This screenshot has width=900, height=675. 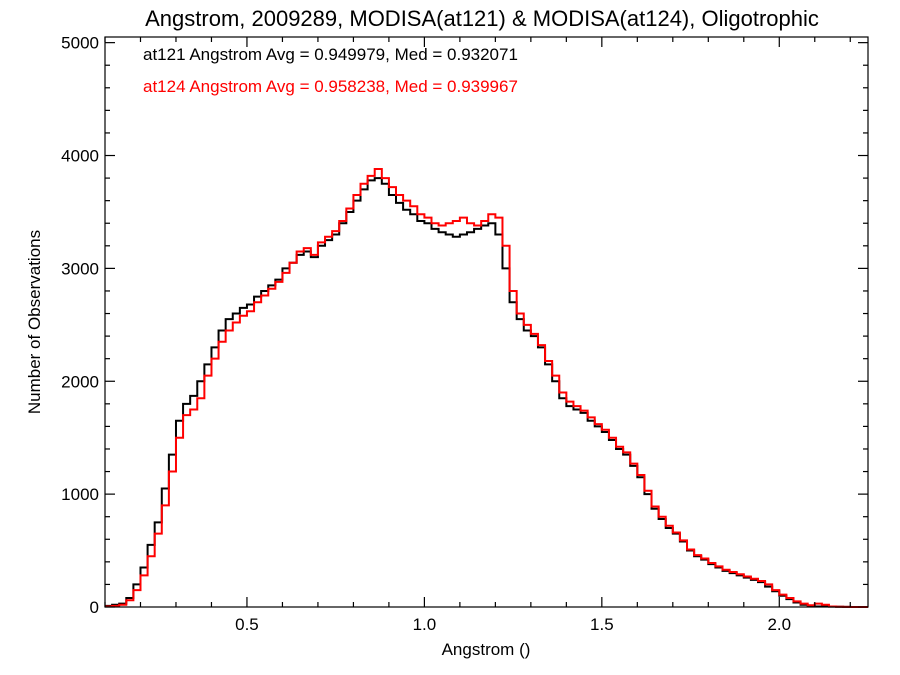 What do you see at coordinates (247, 624) in the screenshot?
I see `x-tick-label: 0.5` at bounding box center [247, 624].